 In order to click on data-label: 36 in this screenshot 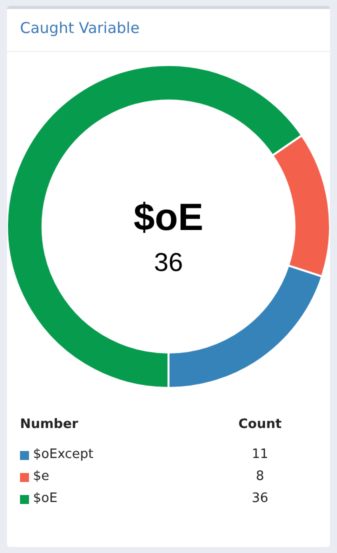, I will do `click(168, 262)`.